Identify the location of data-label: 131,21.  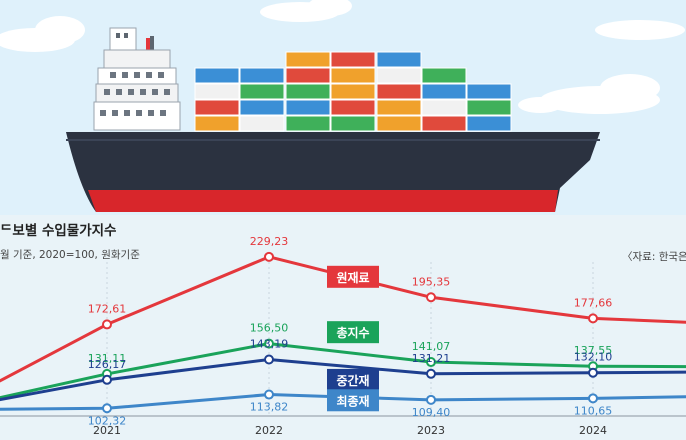
(431, 358).